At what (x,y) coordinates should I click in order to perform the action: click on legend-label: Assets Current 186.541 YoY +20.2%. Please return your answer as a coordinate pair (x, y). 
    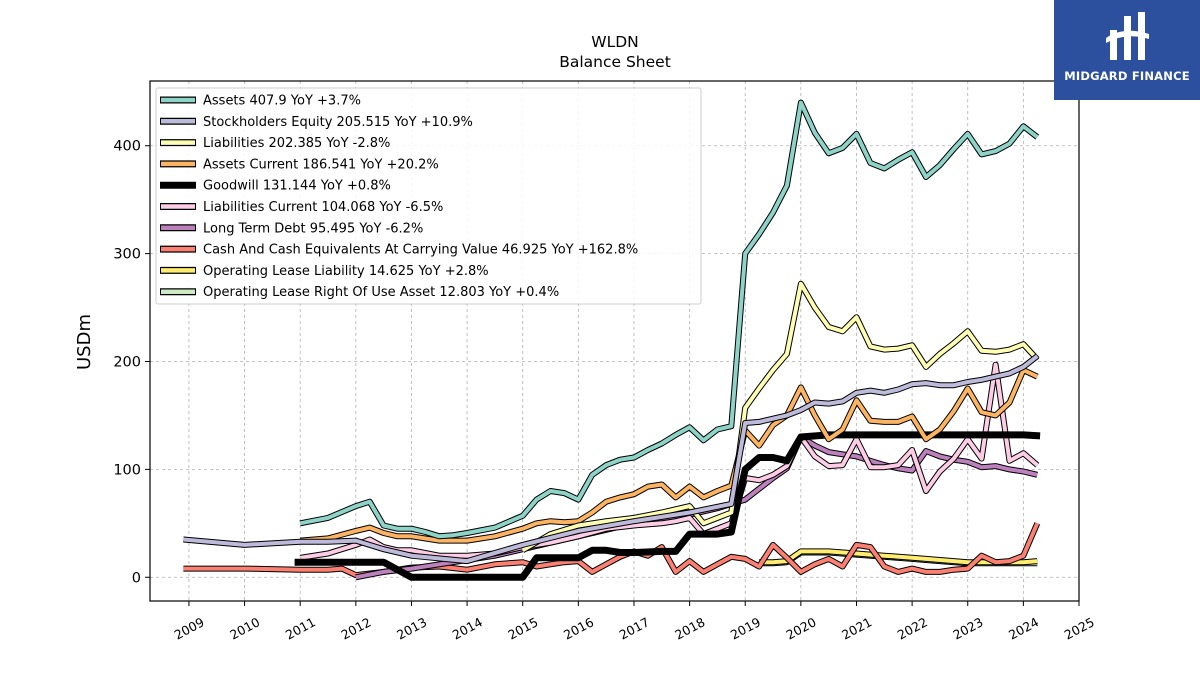
    Looking at the image, I should click on (321, 164).